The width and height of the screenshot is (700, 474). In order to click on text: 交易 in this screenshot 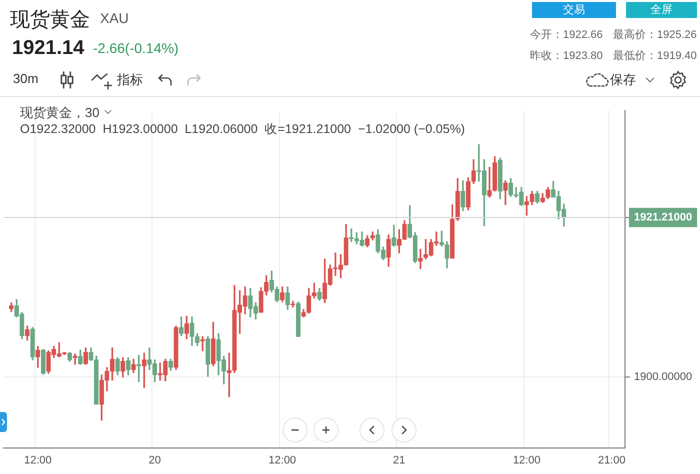, I will do `click(574, 10)`.